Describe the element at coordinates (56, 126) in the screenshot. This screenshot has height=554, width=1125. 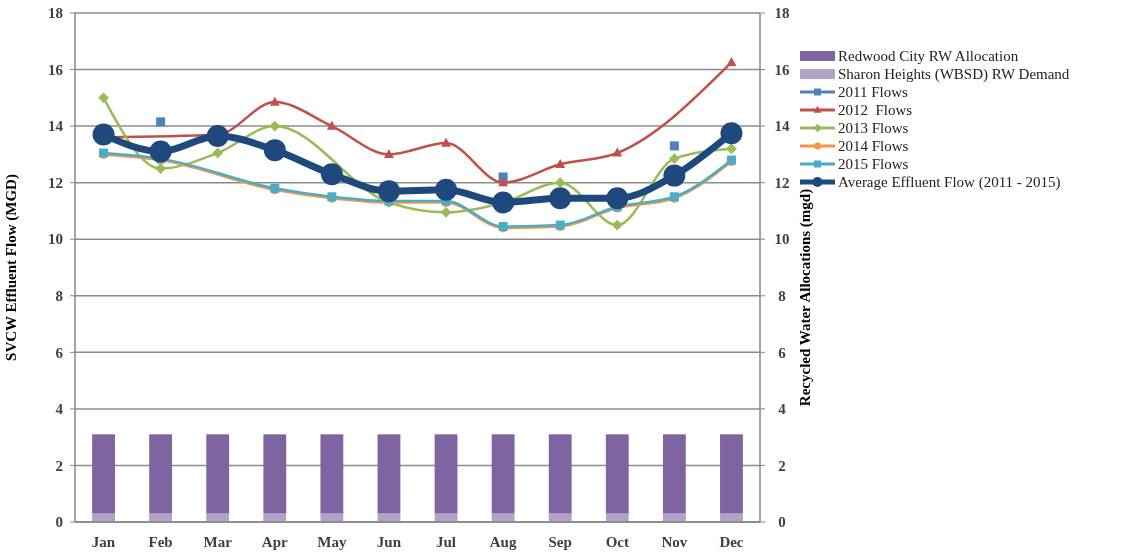
I see `y-tick-label: 14` at that location.